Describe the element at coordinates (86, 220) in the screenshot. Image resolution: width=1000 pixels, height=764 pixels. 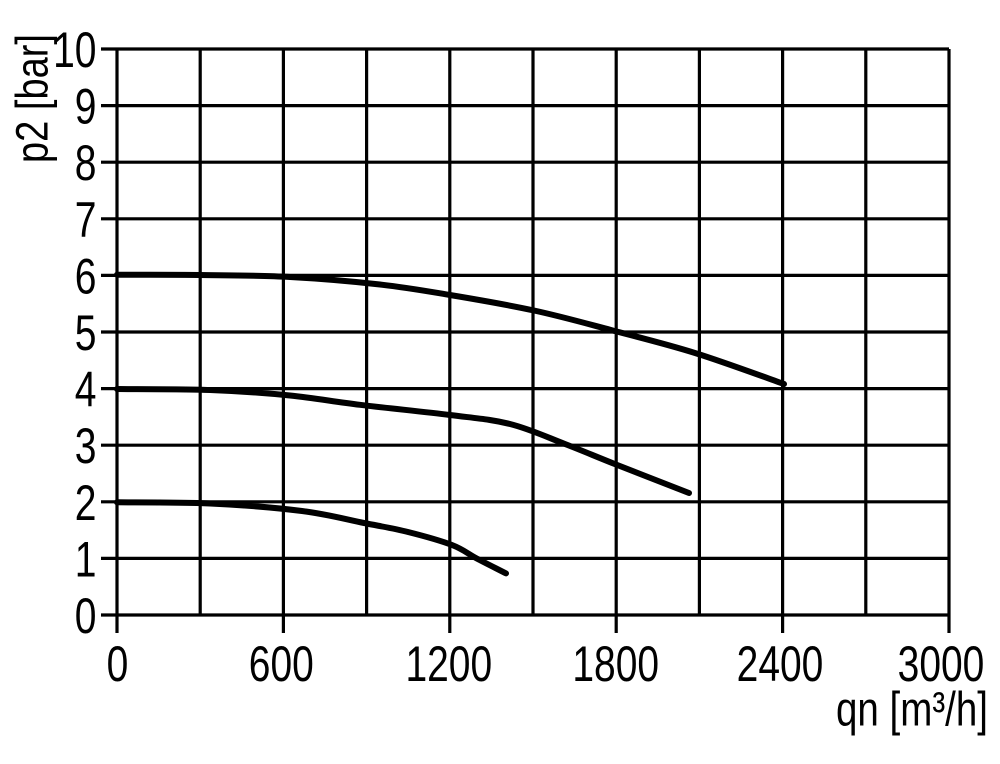
I see `svg-text: 7` at that location.